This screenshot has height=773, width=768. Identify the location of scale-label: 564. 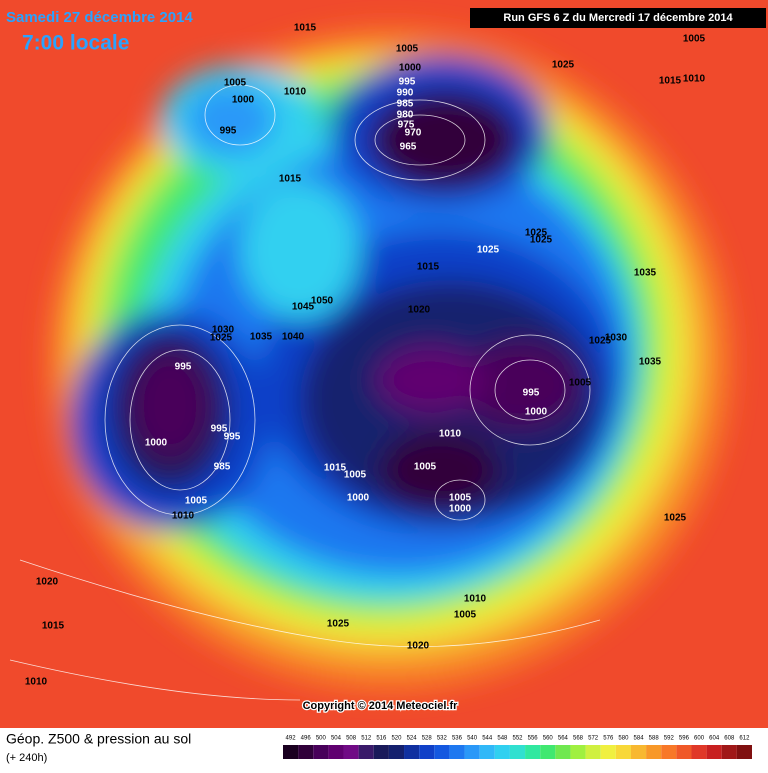
(563, 739).